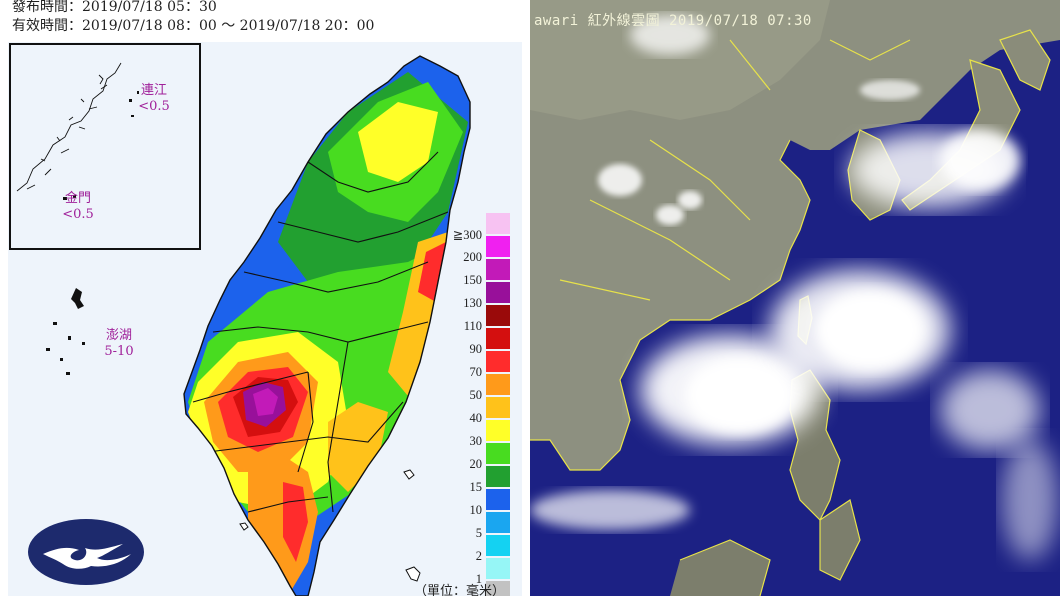 This screenshot has height=596, width=1060. Describe the element at coordinates (472, 326) in the screenshot. I see `legend-label: 110` at that location.